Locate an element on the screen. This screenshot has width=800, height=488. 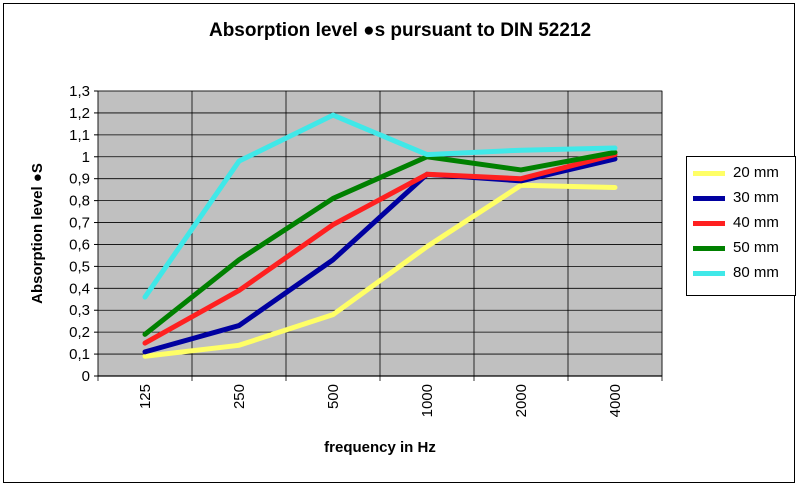
x-tick-label: 1000 is located at coordinates (427, 400).